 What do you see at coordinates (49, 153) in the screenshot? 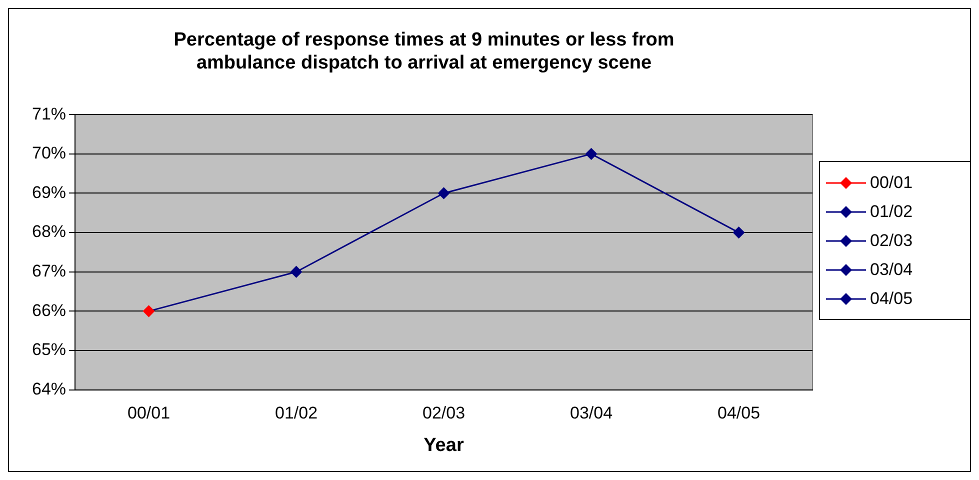
I see `y-tick-label: 70%` at bounding box center [49, 153].